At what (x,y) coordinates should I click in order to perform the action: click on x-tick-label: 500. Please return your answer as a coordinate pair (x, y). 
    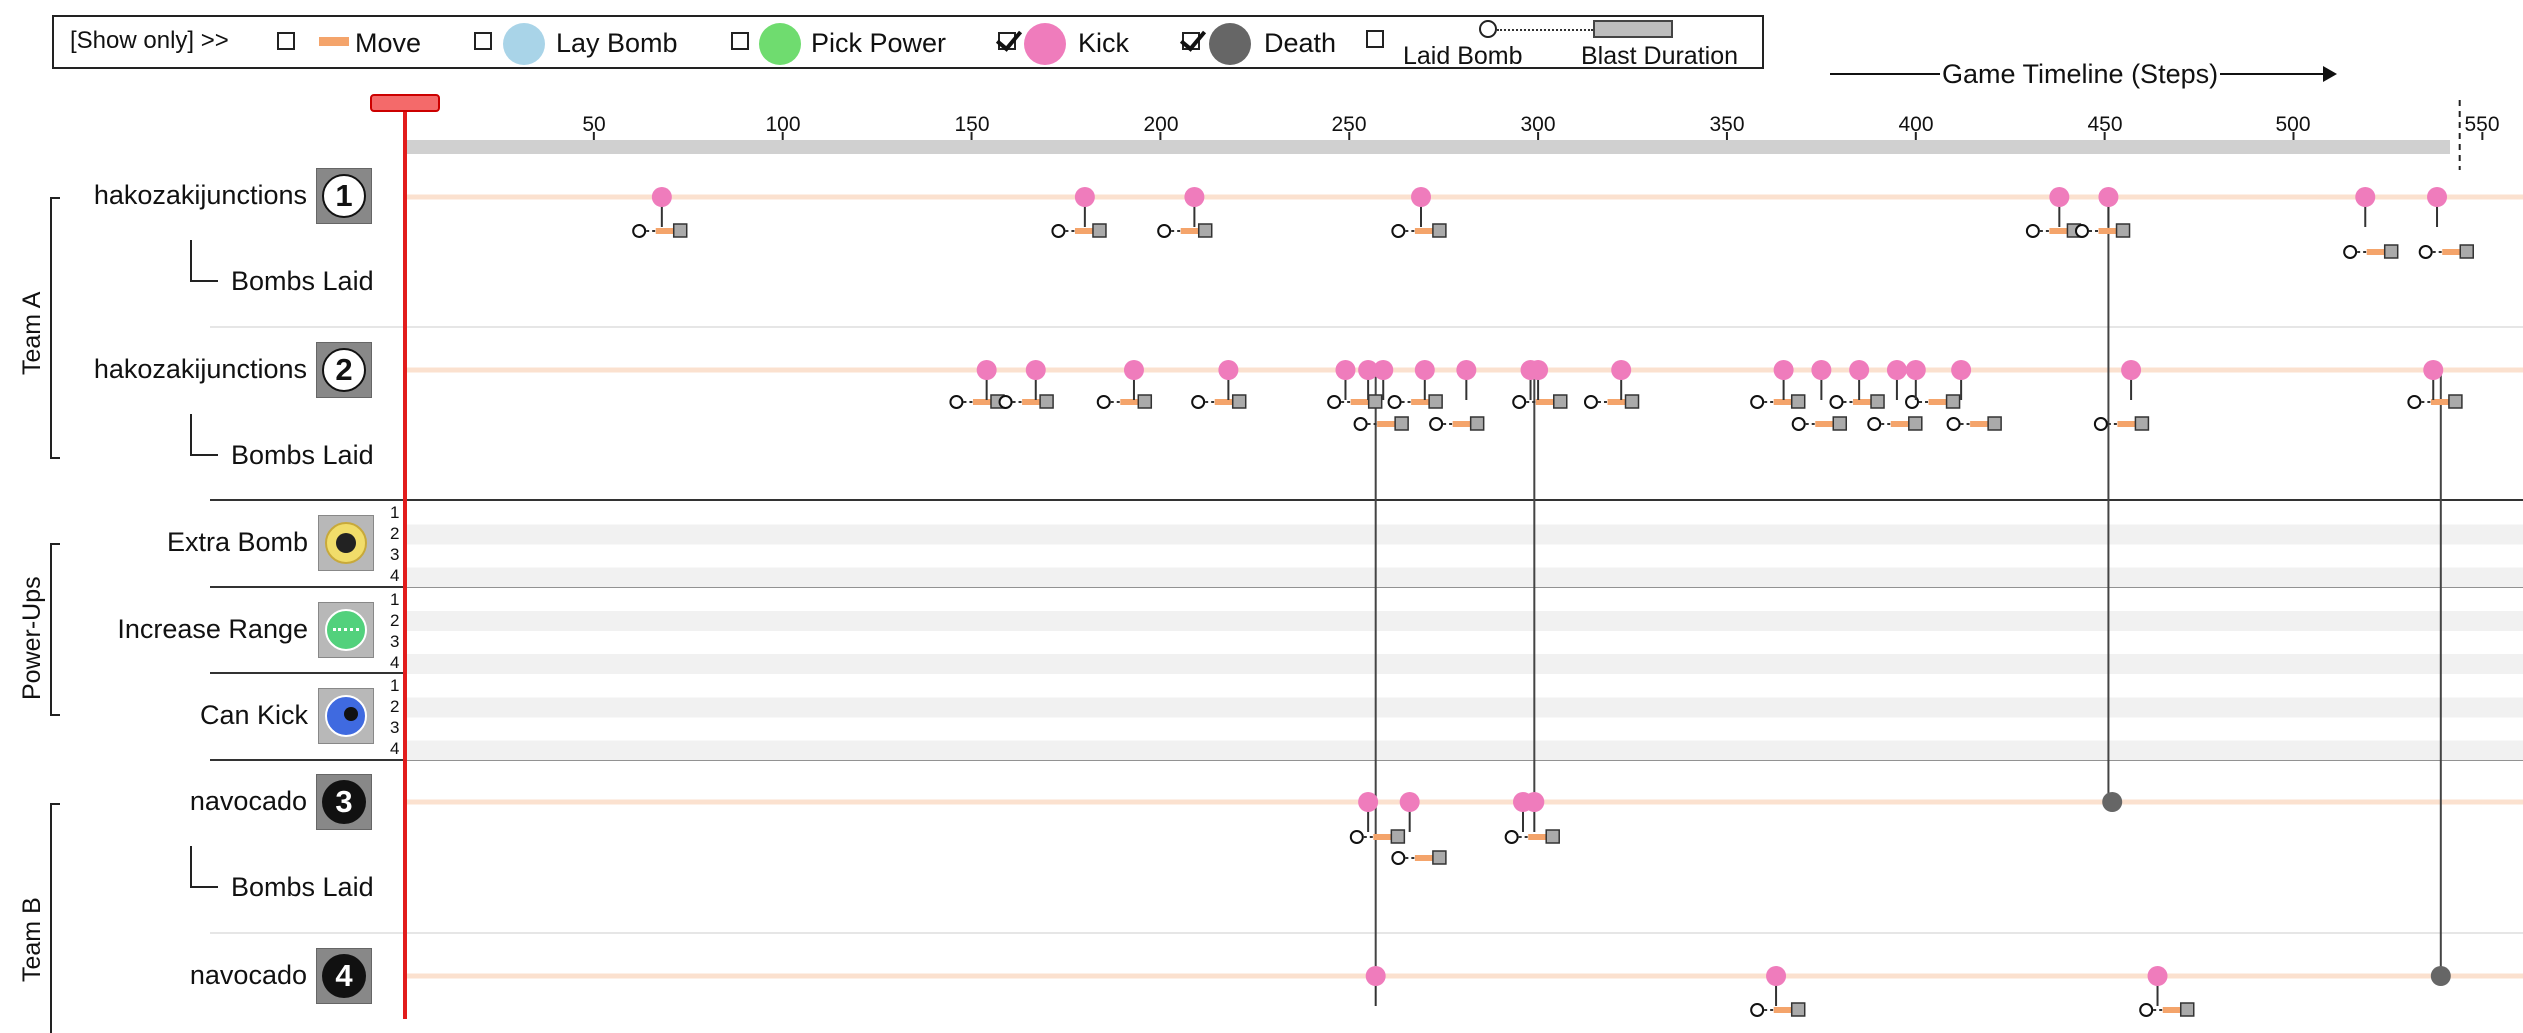
    Looking at the image, I should click on (2293, 124).